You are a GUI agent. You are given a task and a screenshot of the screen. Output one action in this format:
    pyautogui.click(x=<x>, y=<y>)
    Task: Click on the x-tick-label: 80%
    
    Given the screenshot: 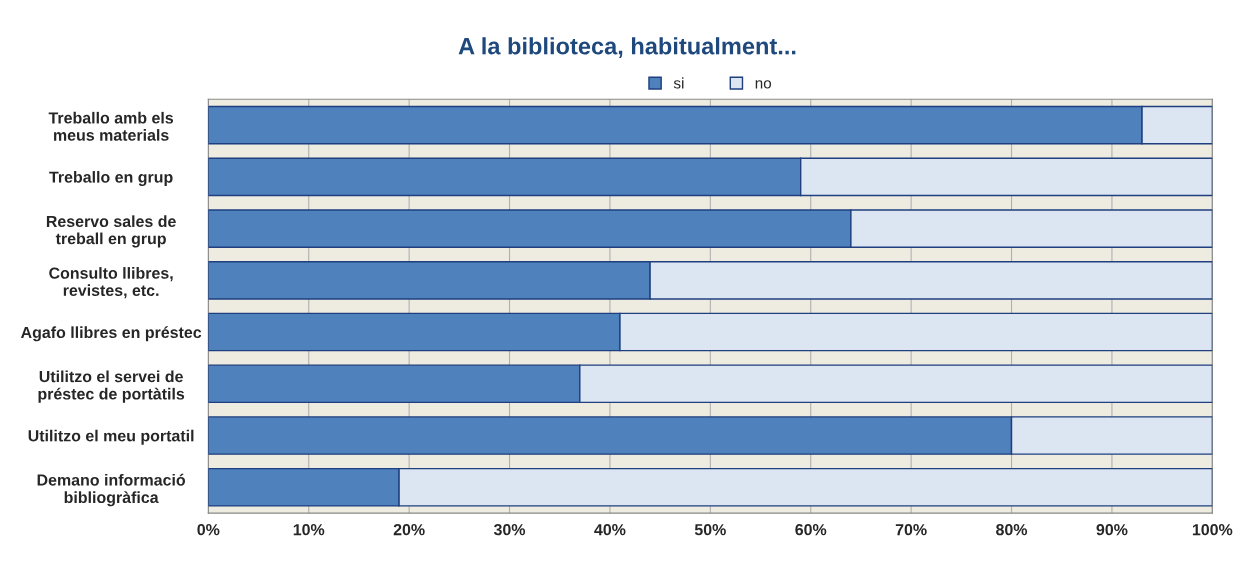 What is the action you would take?
    pyautogui.click(x=1012, y=529)
    